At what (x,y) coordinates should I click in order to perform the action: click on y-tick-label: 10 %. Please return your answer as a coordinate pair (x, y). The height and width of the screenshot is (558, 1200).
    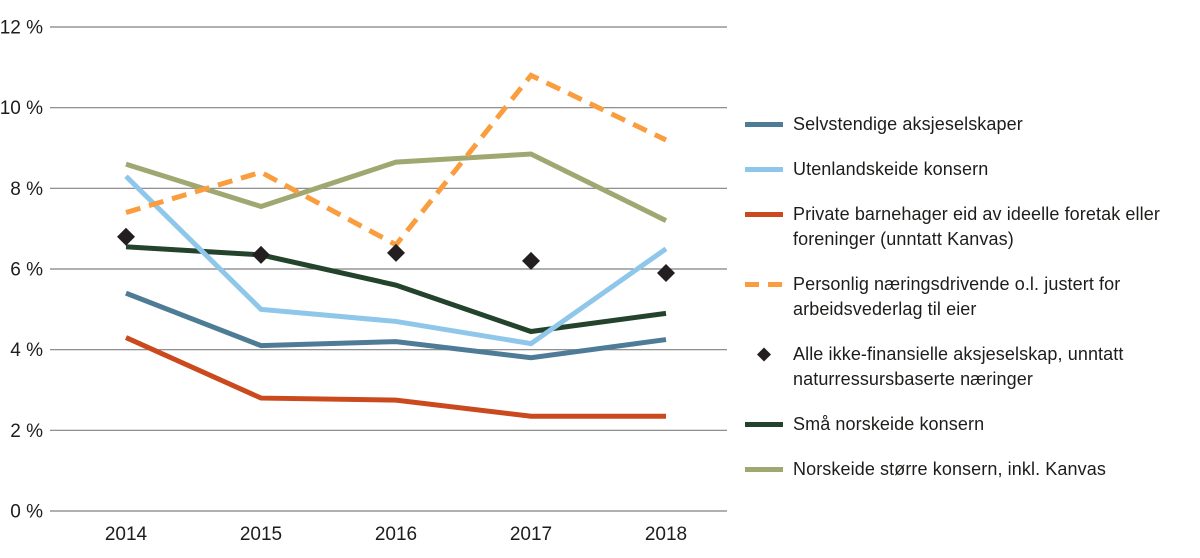
    Looking at the image, I should click on (21, 108).